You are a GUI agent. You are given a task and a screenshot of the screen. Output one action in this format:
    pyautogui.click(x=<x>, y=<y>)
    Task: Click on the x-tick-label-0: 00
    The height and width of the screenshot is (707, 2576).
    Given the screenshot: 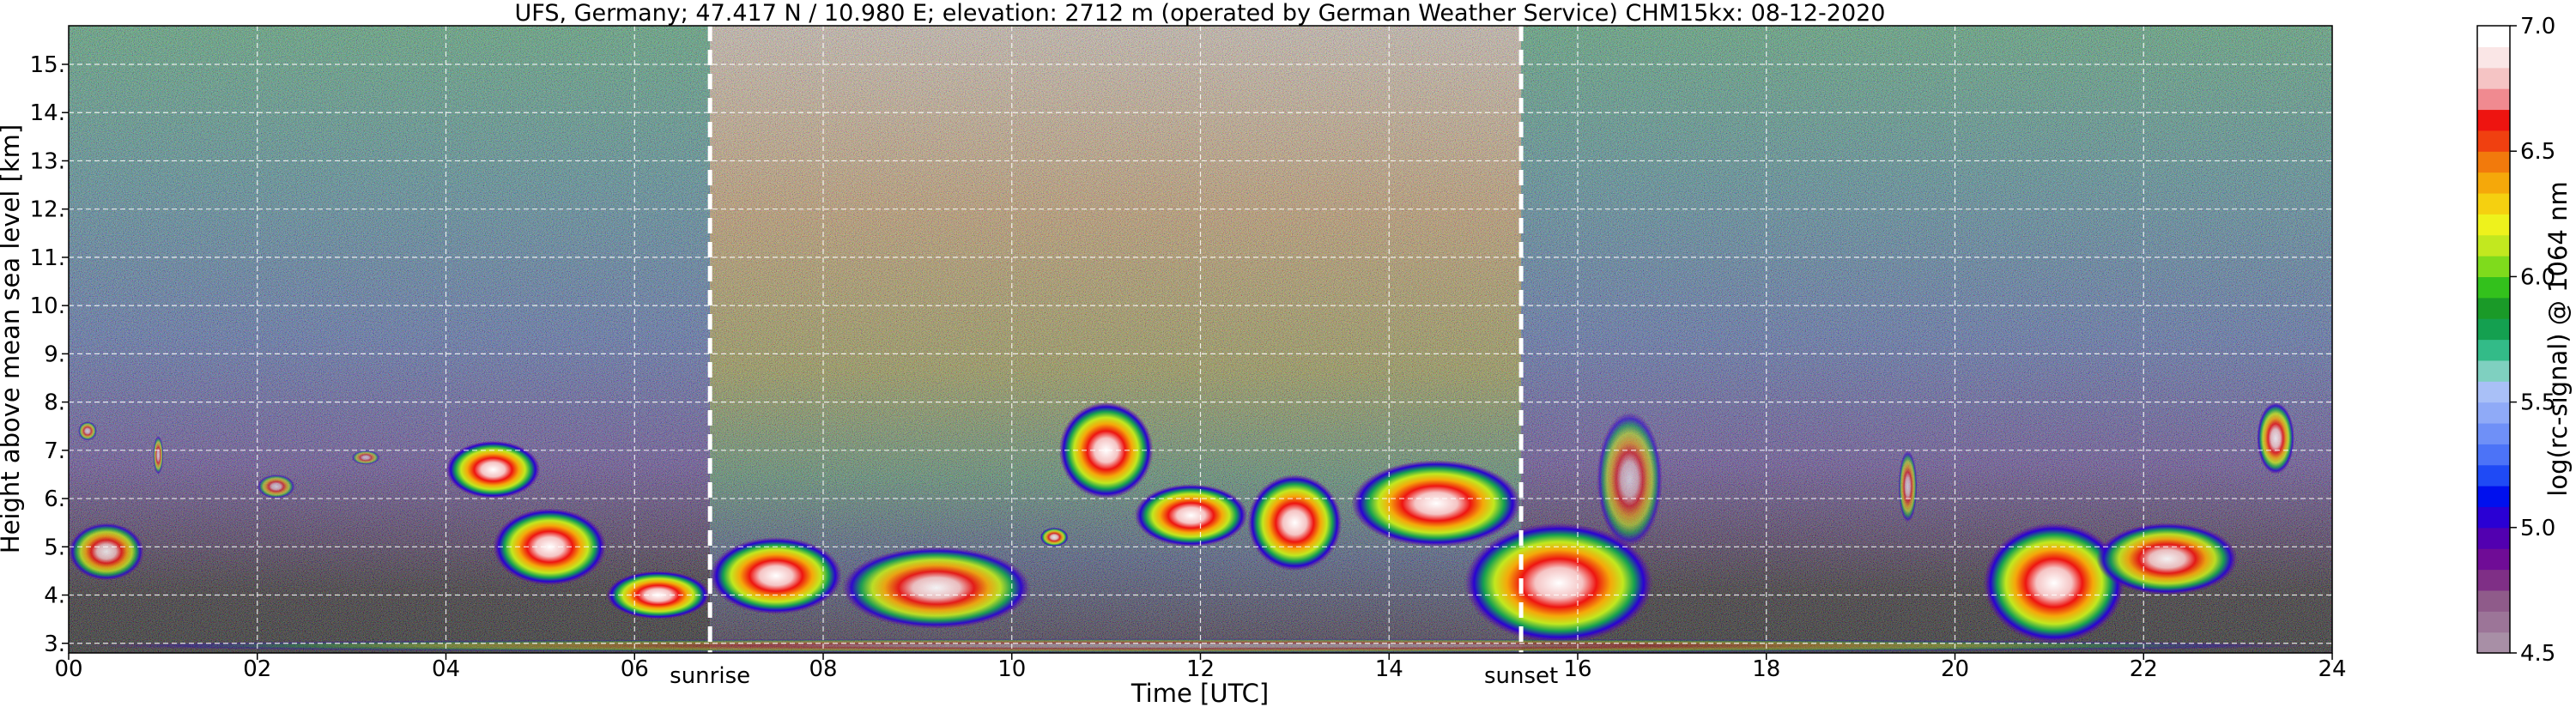 What is the action you would take?
    pyautogui.click(x=68, y=669)
    